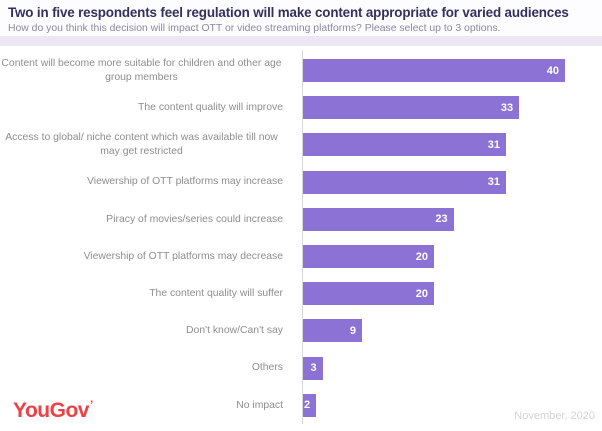 Image resolution: width=602 pixels, height=431 pixels. I want to click on category-label-text: Viewership of OTT platforms may decrease, so click(183, 256).